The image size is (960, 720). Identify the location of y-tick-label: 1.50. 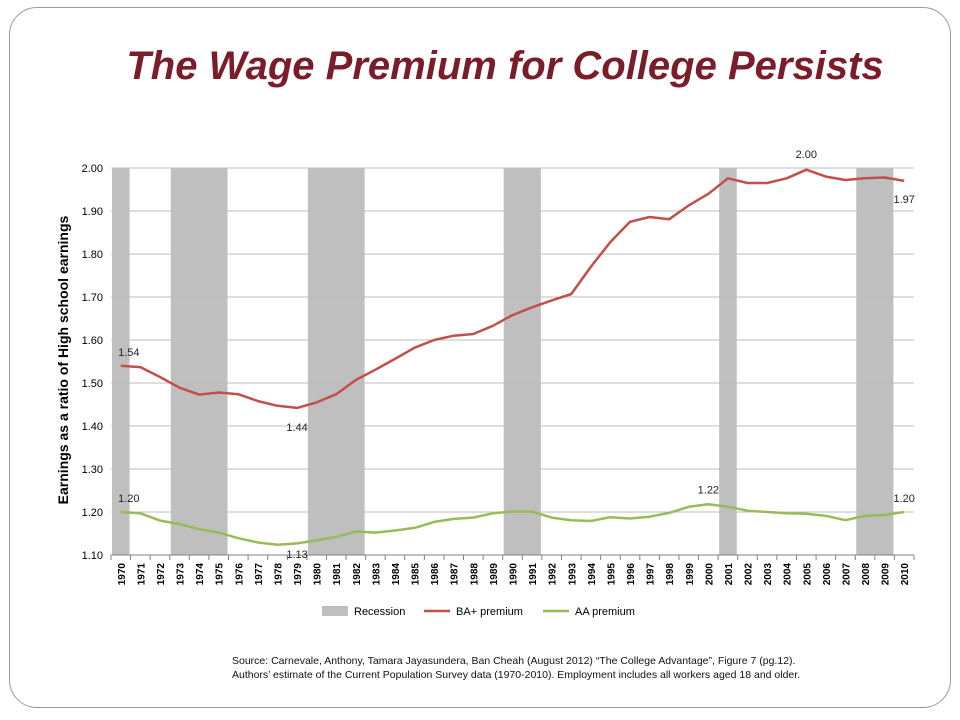
(92, 384).